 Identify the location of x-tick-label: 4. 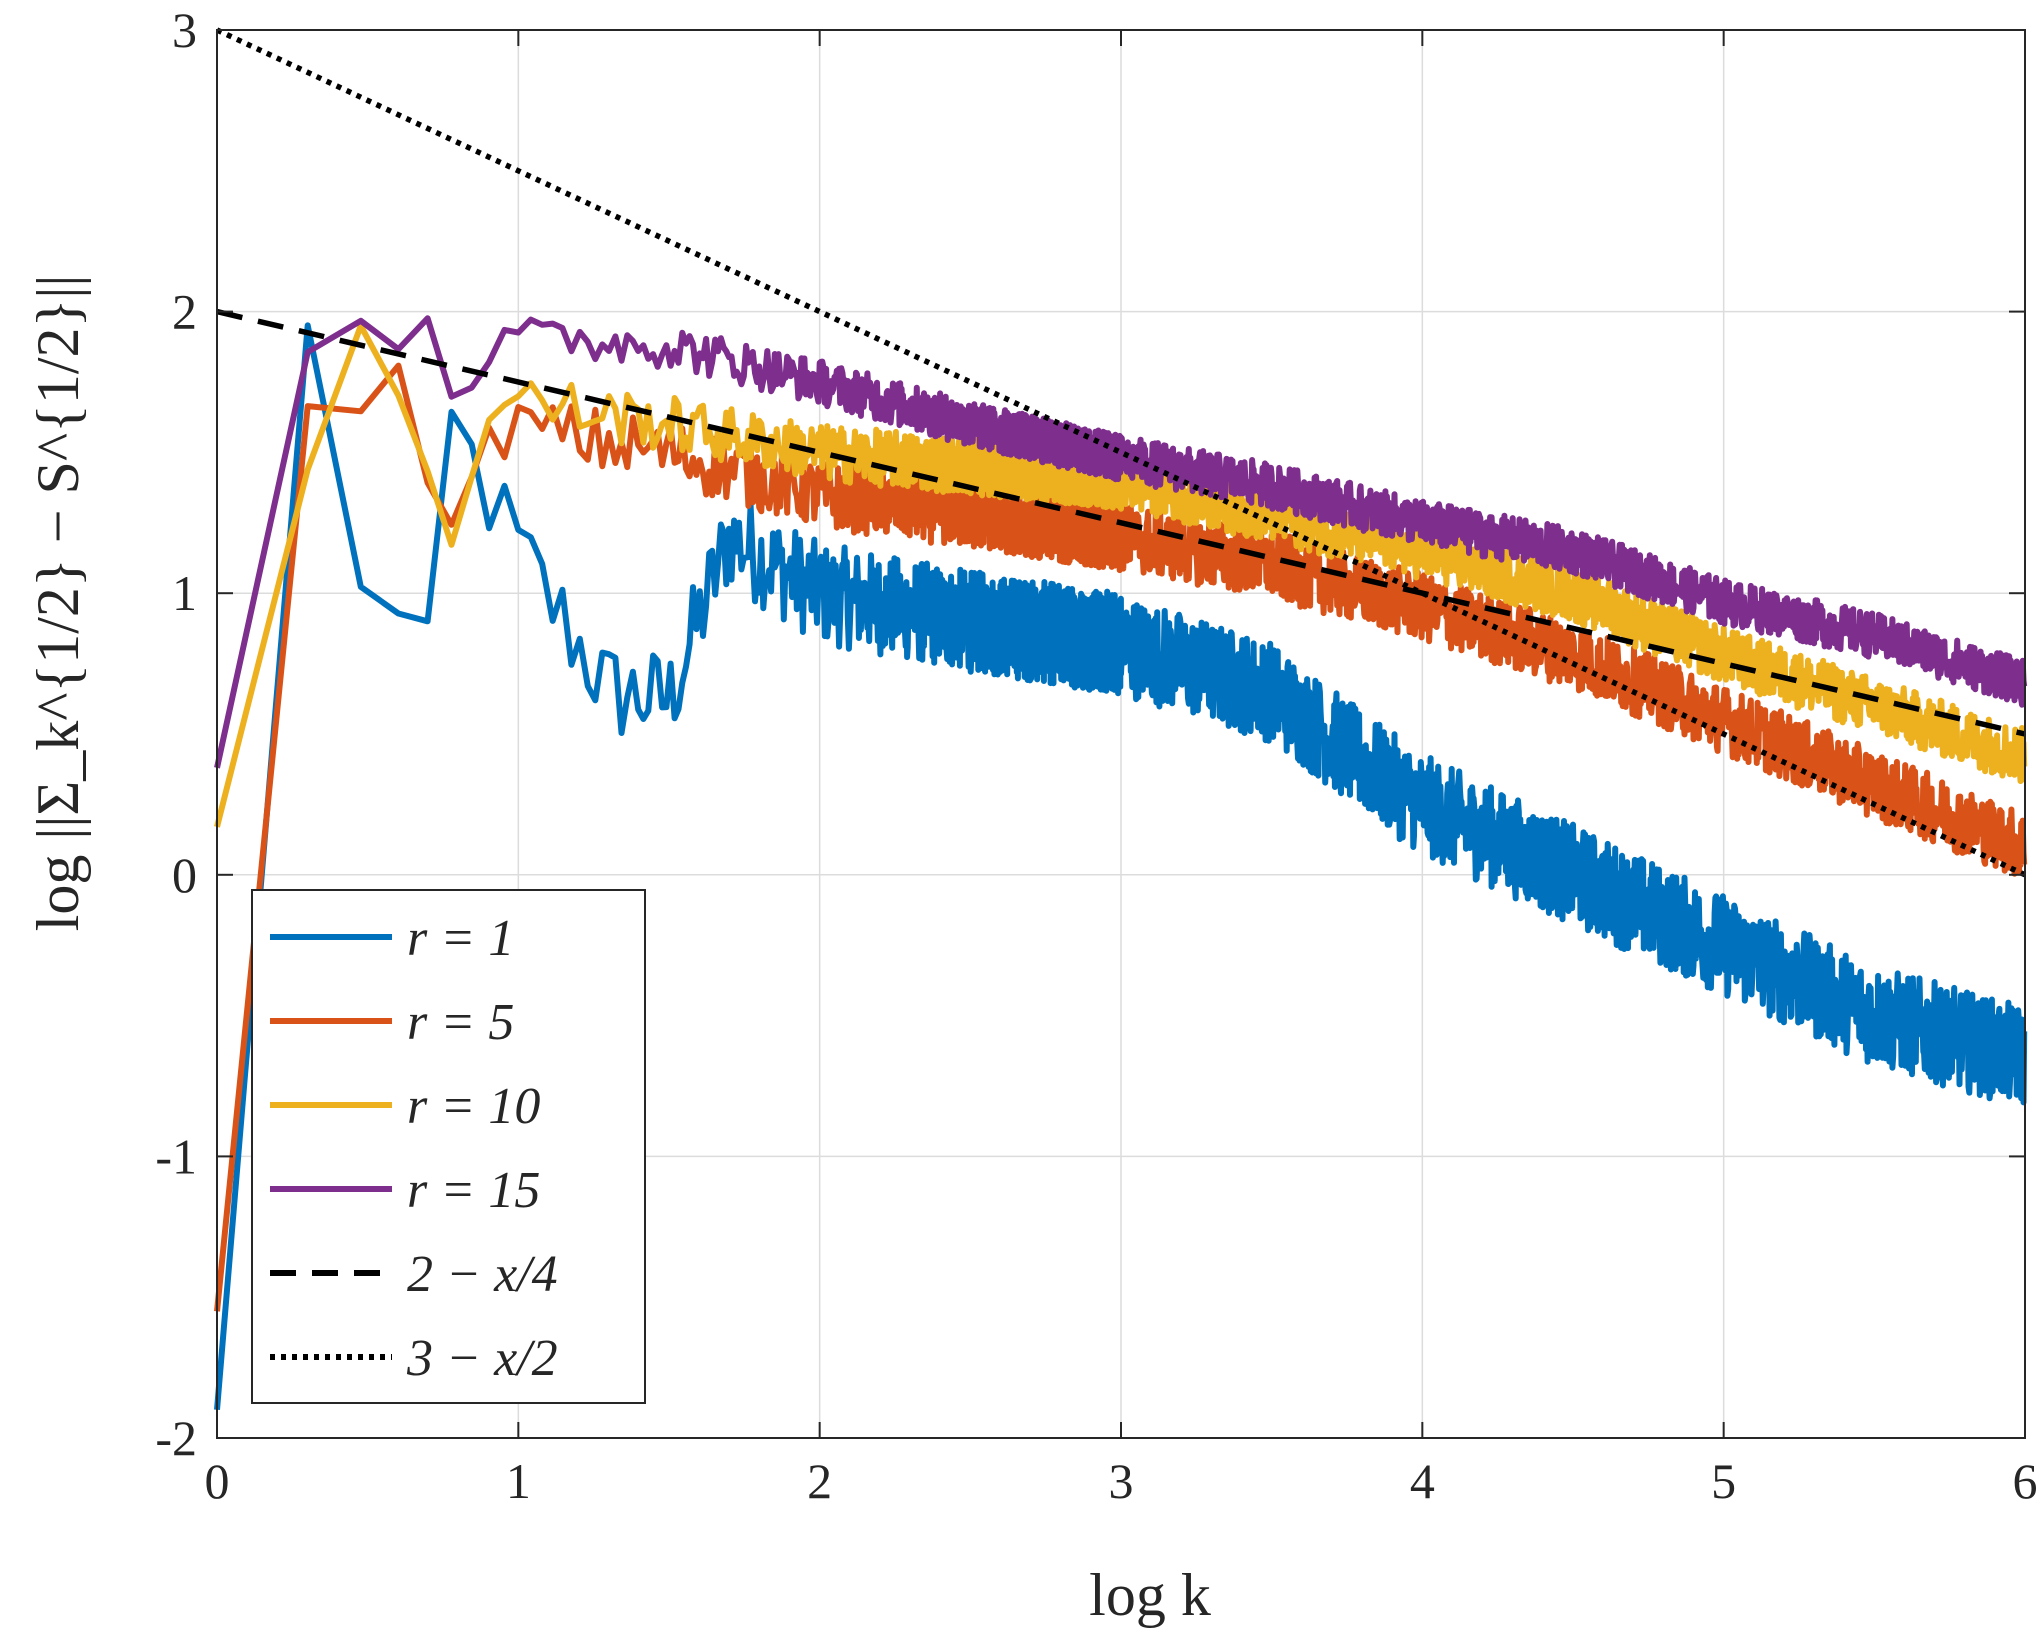
(1422, 1481).